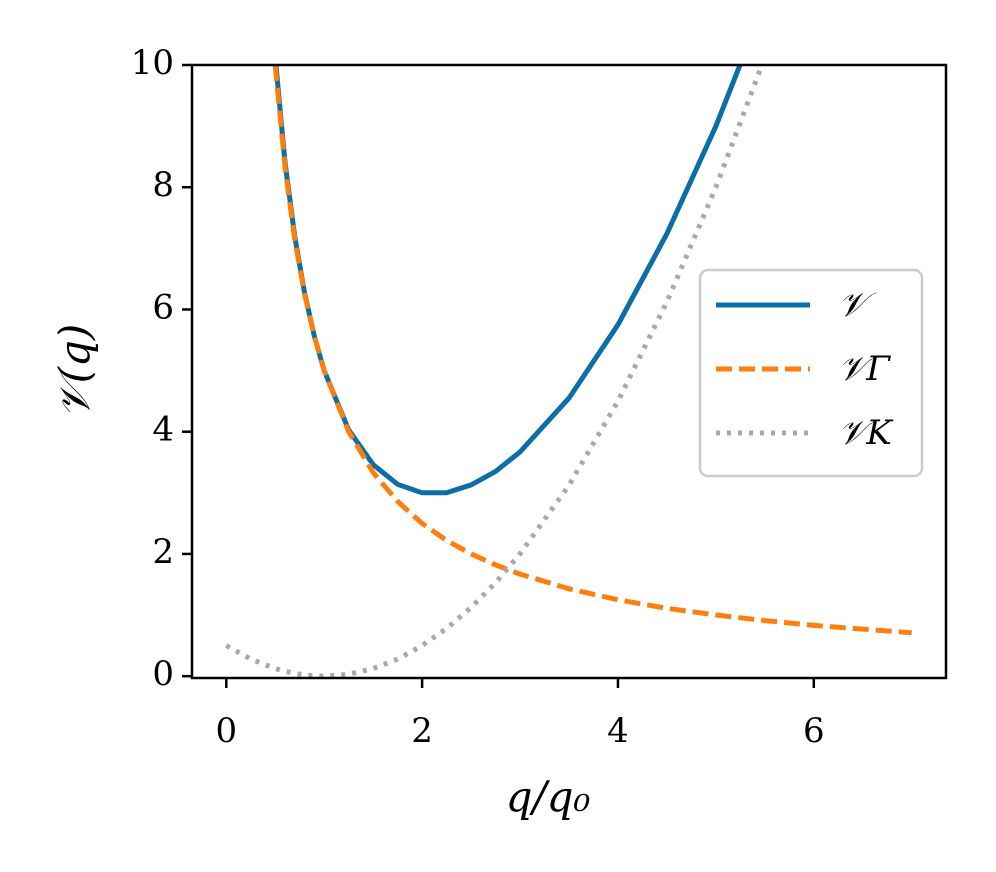 The width and height of the screenshot is (996, 872). Describe the element at coordinates (163, 185) in the screenshot. I see `y-tick-label: 8` at that location.